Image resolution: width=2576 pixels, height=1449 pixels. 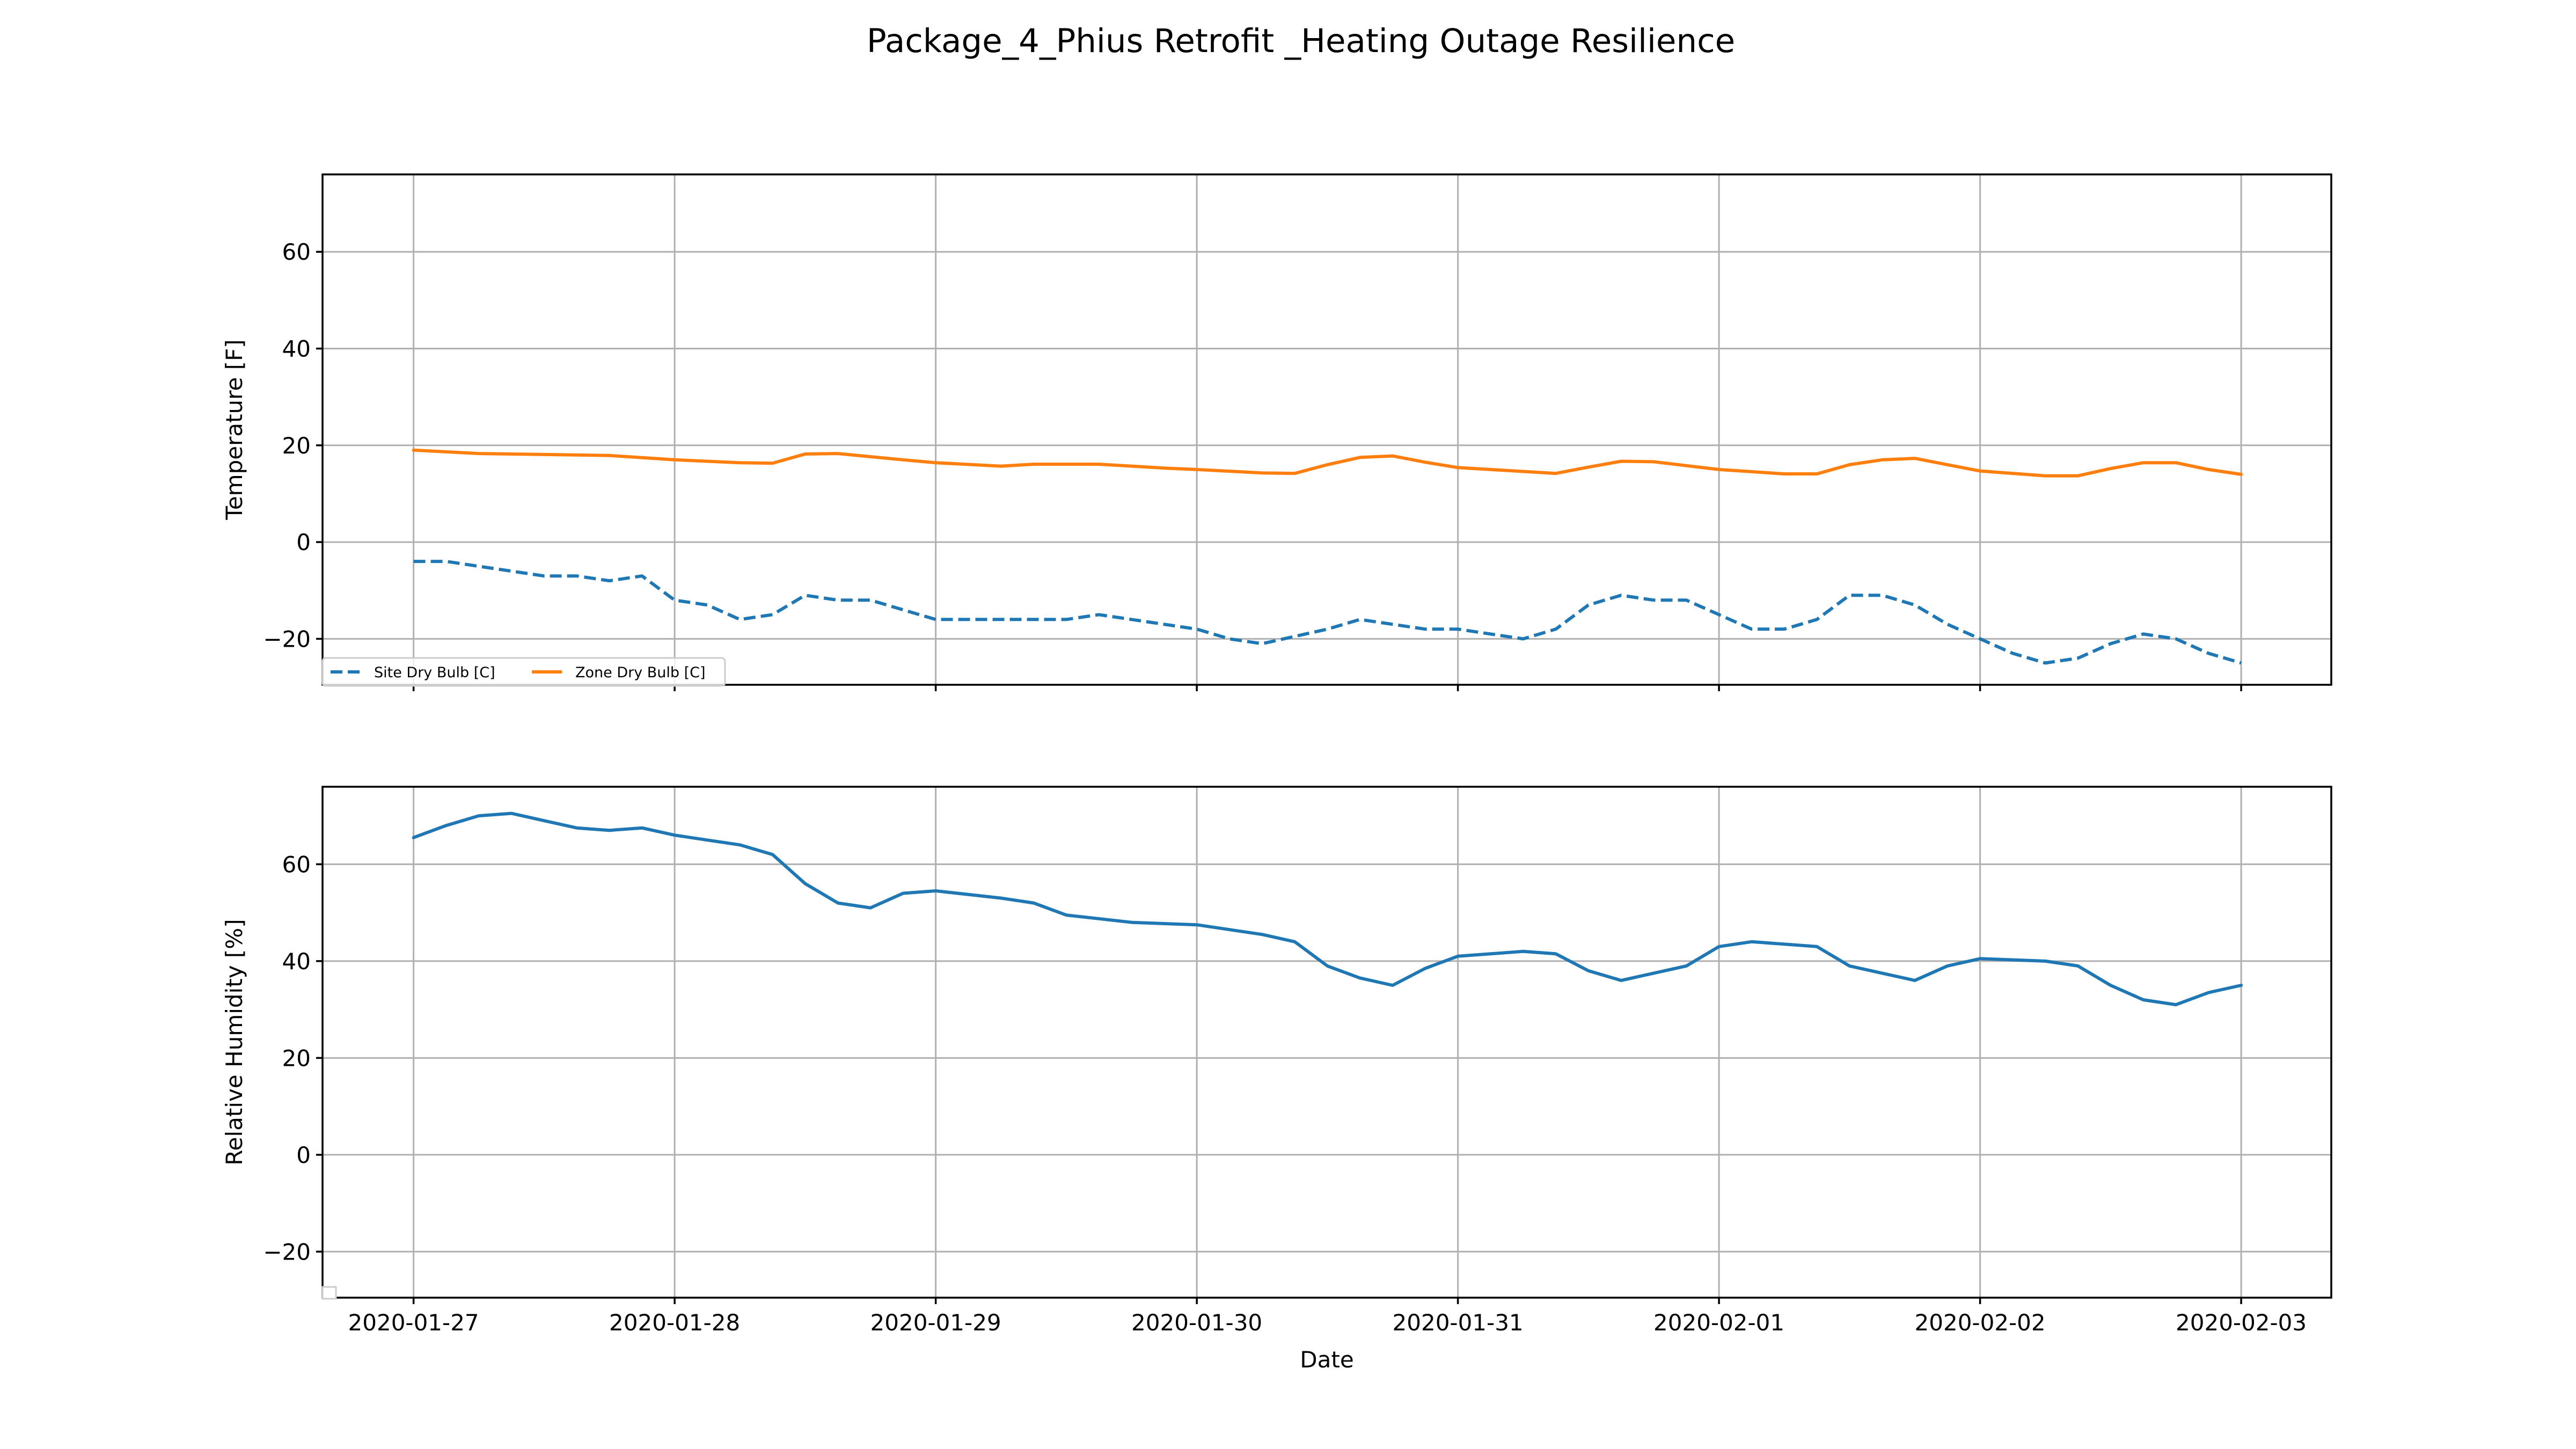 I want to click on humidity-series-line, so click(x=1327, y=909).